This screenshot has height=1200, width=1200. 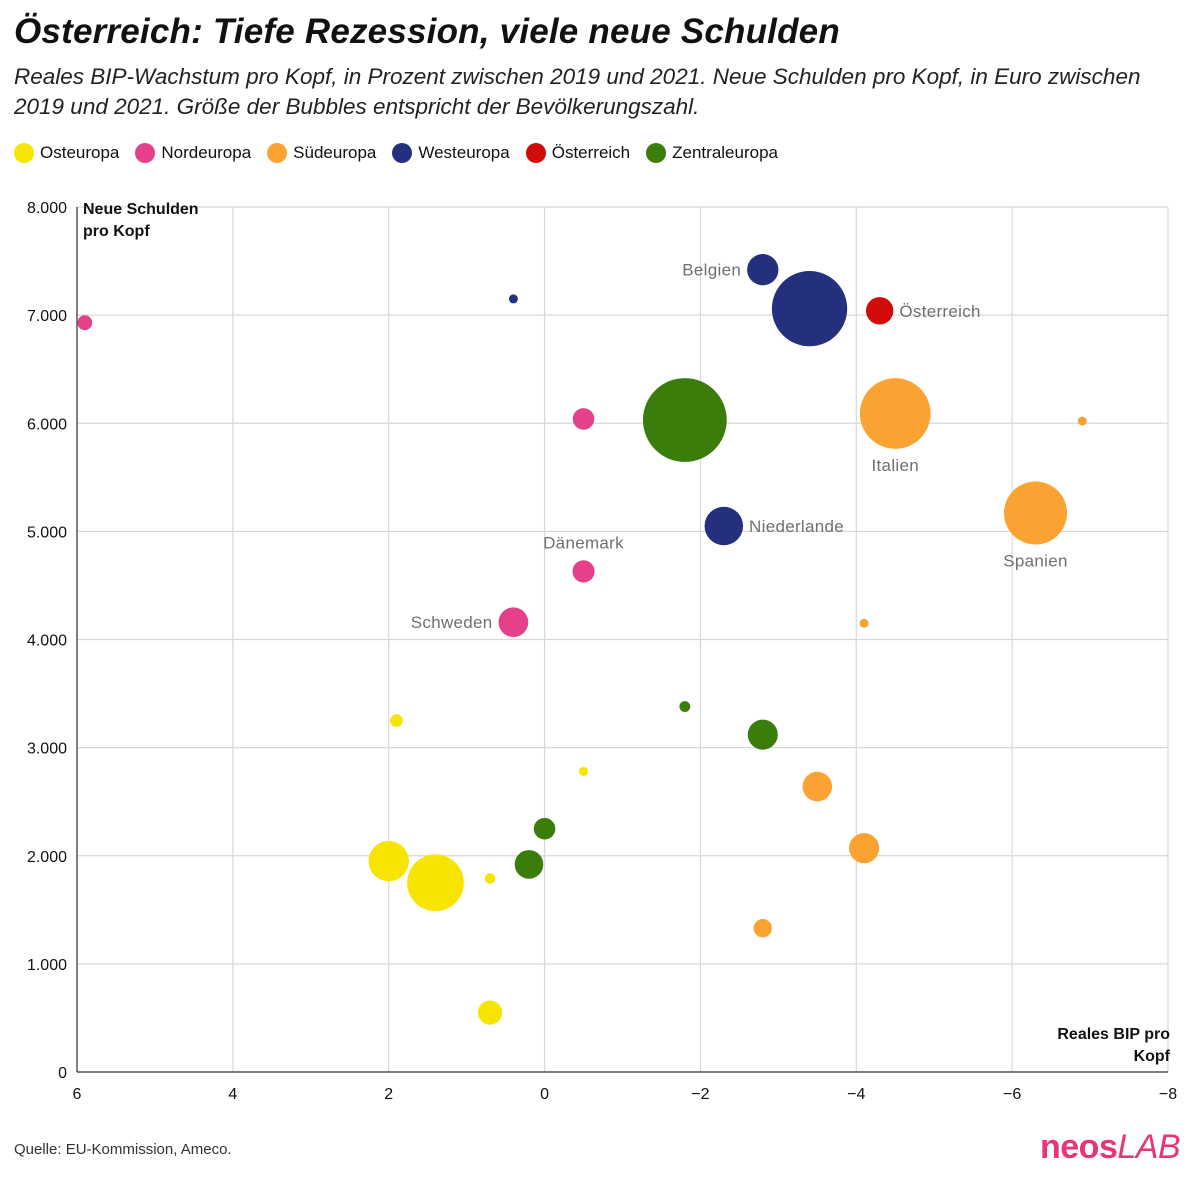 I want to click on legend-item-osteuropa: Osteuropa, so click(x=66, y=153).